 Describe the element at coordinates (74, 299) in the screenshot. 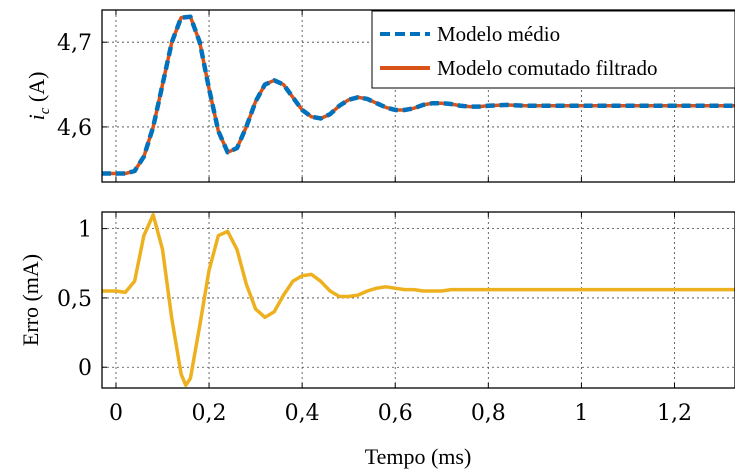

I see `error-ytick-label: 0,5` at that location.